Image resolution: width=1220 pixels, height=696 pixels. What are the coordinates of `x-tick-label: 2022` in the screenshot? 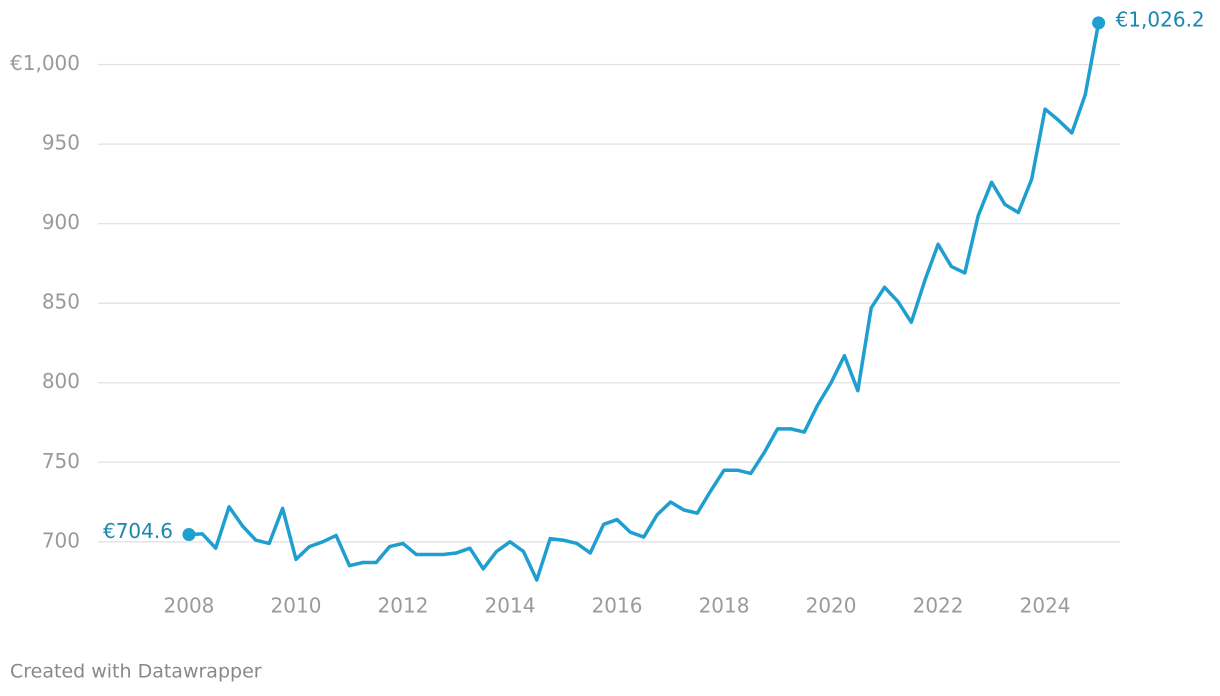 It's located at (938, 606).